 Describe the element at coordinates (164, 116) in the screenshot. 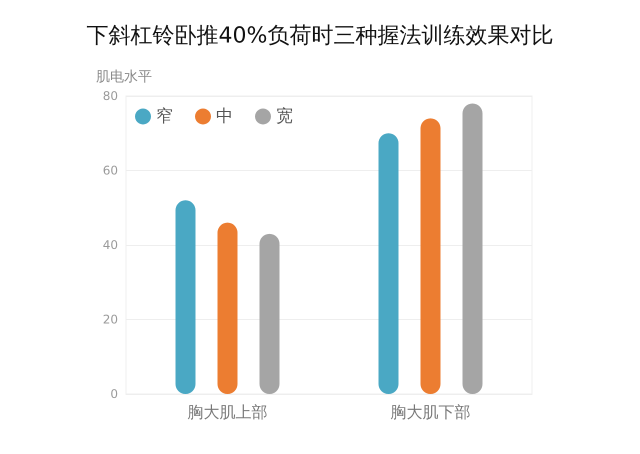

I see `legend-label: 窄` at that location.